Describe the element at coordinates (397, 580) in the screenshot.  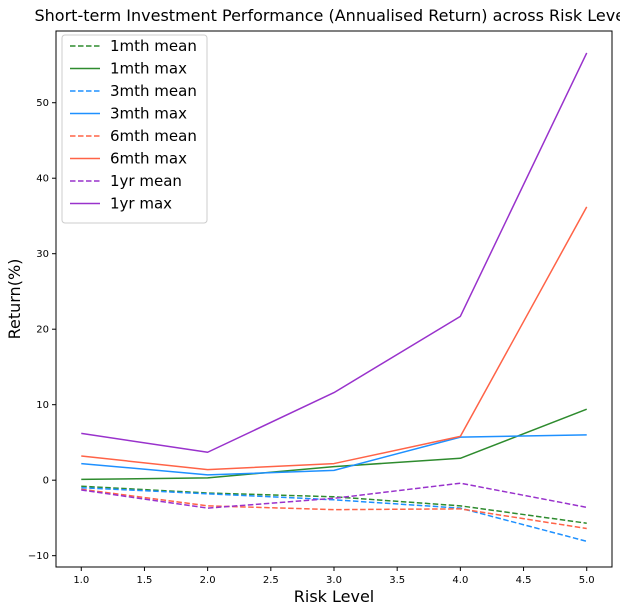
I see `x-tick-label: 3.5` at that location.